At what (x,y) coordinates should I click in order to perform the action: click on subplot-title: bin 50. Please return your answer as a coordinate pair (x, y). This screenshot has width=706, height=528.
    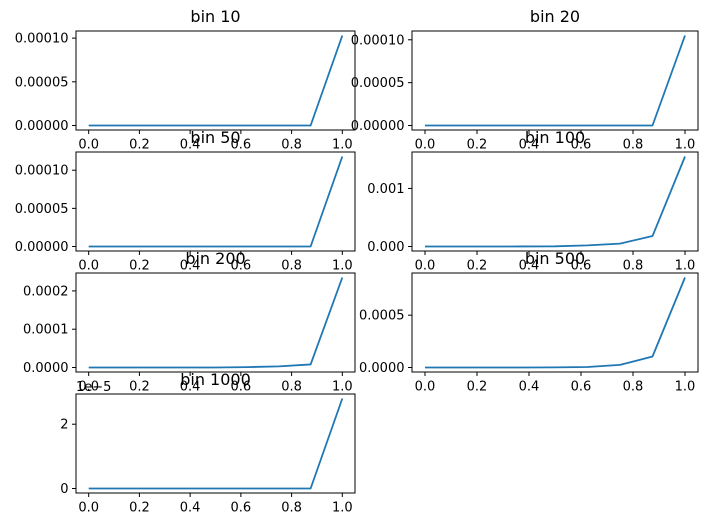
    Looking at the image, I should click on (215, 137).